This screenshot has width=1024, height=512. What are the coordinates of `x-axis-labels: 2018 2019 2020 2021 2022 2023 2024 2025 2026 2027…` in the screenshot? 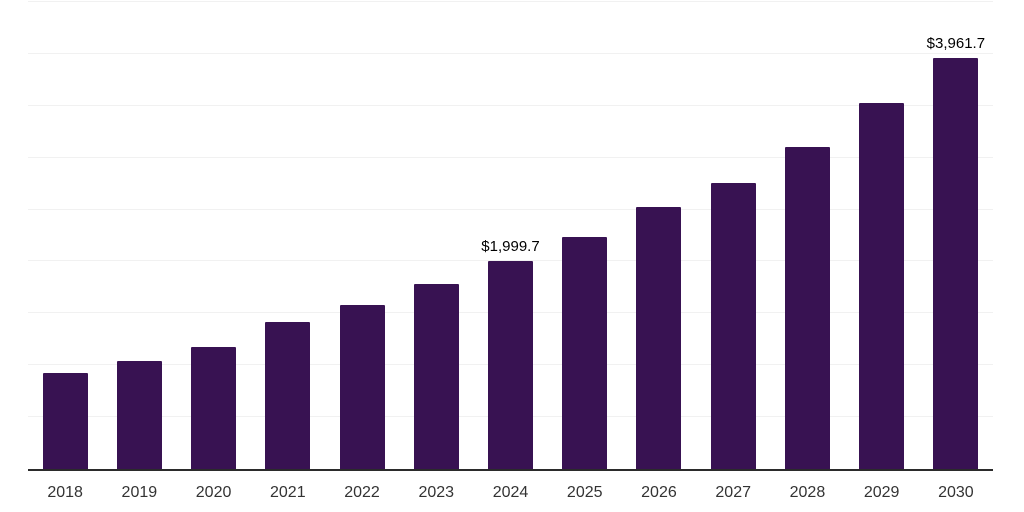 It's located at (510, 493).